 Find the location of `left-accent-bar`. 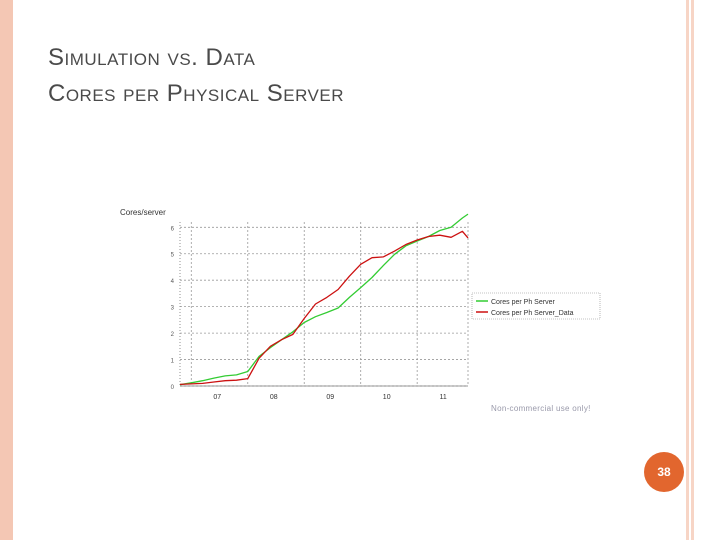

left-accent-bar is located at coordinates (6, 270).